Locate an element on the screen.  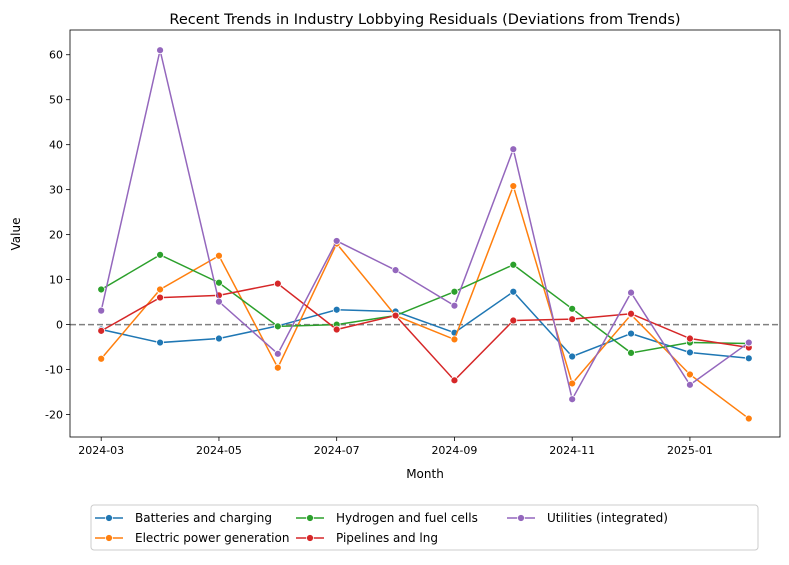
series-batteries-and-charging is located at coordinates (425, 325).